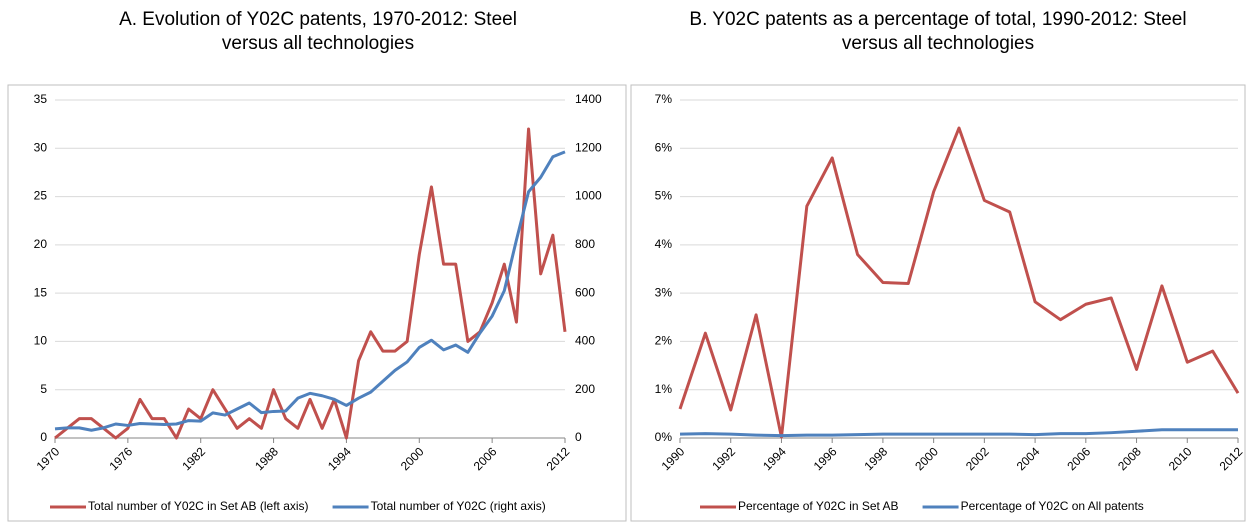  What do you see at coordinates (664, 437) in the screenshot?
I see `y-tick-label: 0%` at bounding box center [664, 437].